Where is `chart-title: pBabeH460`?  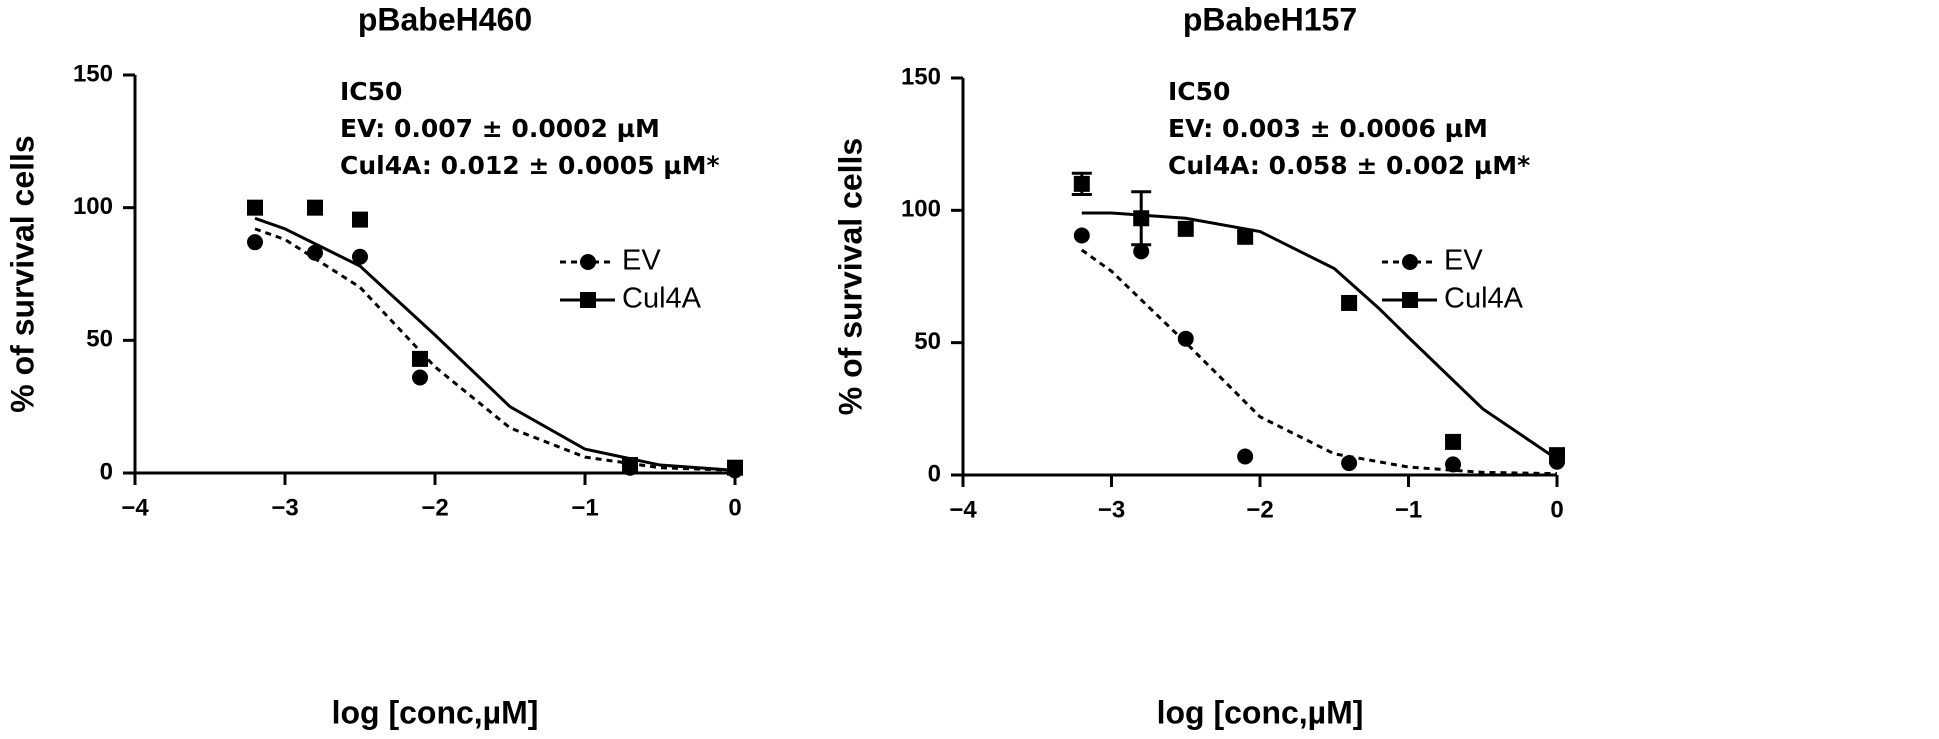 chart-title: pBabeH460 is located at coordinates (445, 19).